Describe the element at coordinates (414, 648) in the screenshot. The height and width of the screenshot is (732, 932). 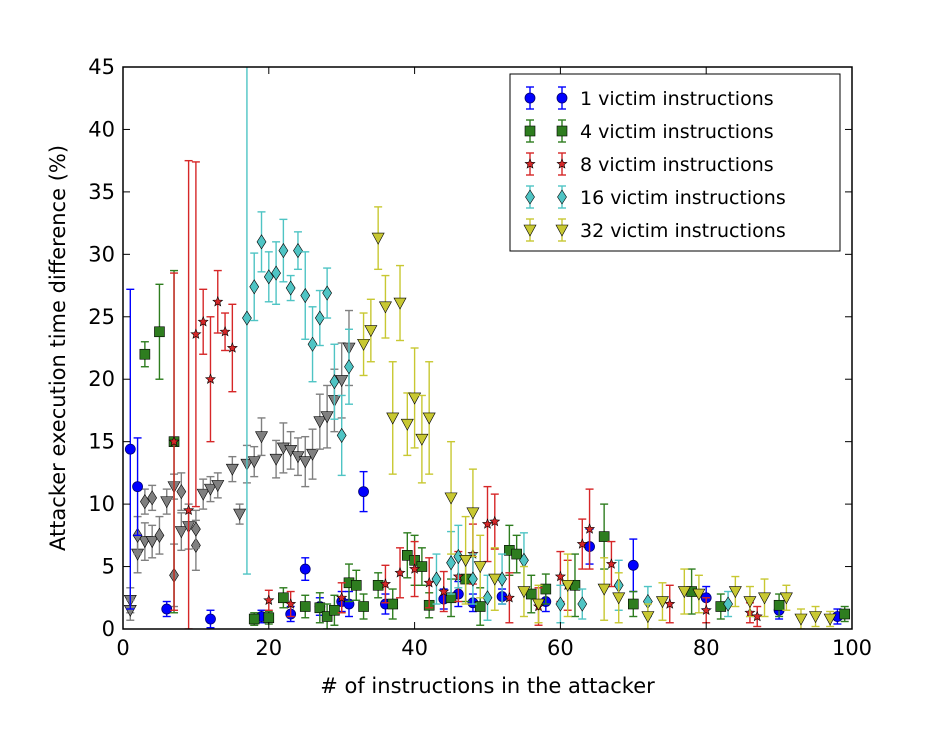
I see `x-tick-label: 40` at that location.